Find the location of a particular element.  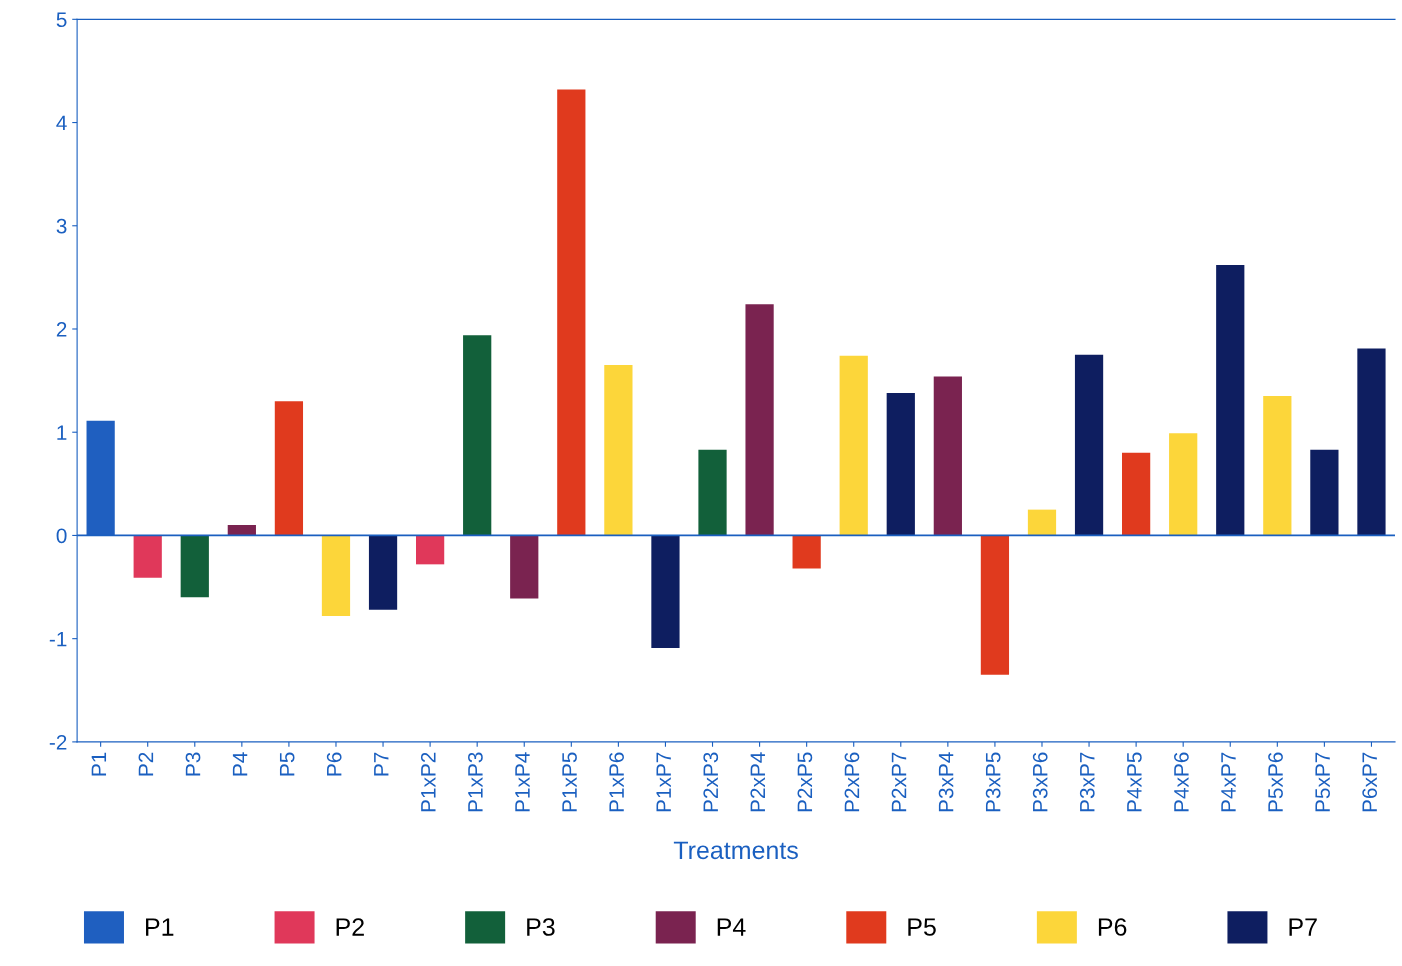

x-tick-label: P1xP7 is located at coordinates (663, 782).